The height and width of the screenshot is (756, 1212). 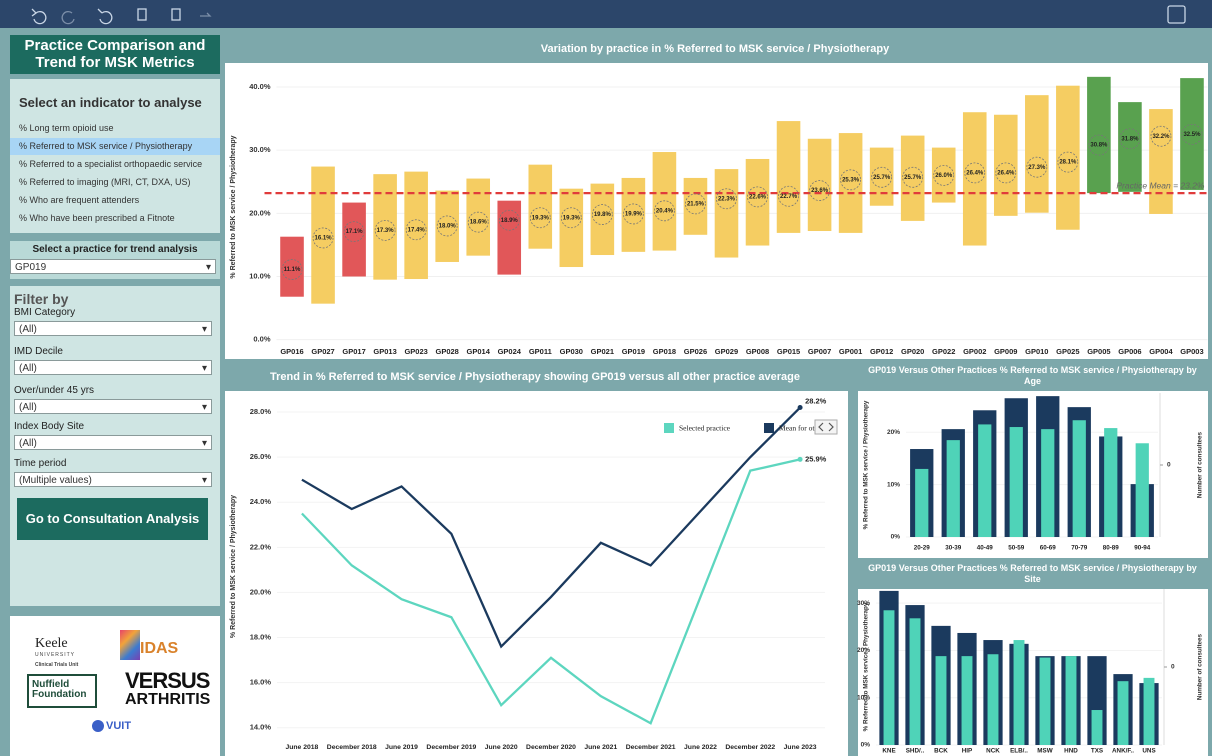 What do you see at coordinates (922, 548) in the screenshot?
I see `x-tick-label: 20-29` at bounding box center [922, 548].